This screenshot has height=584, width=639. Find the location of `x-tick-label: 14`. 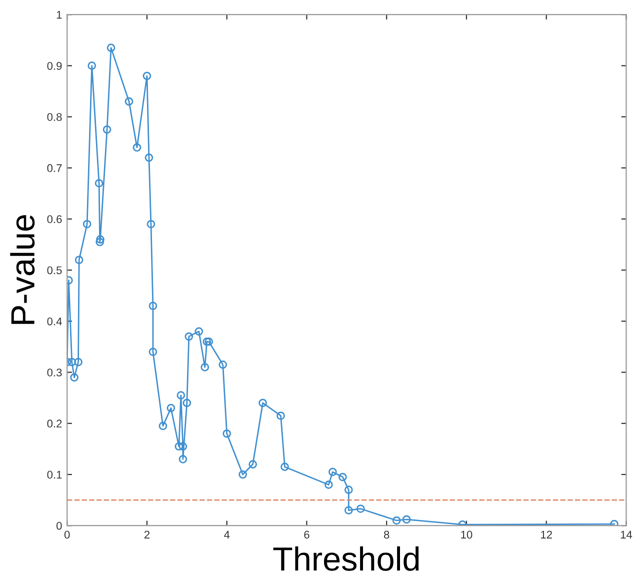

x-tick-label: 14 is located at coordinates (626, 534).